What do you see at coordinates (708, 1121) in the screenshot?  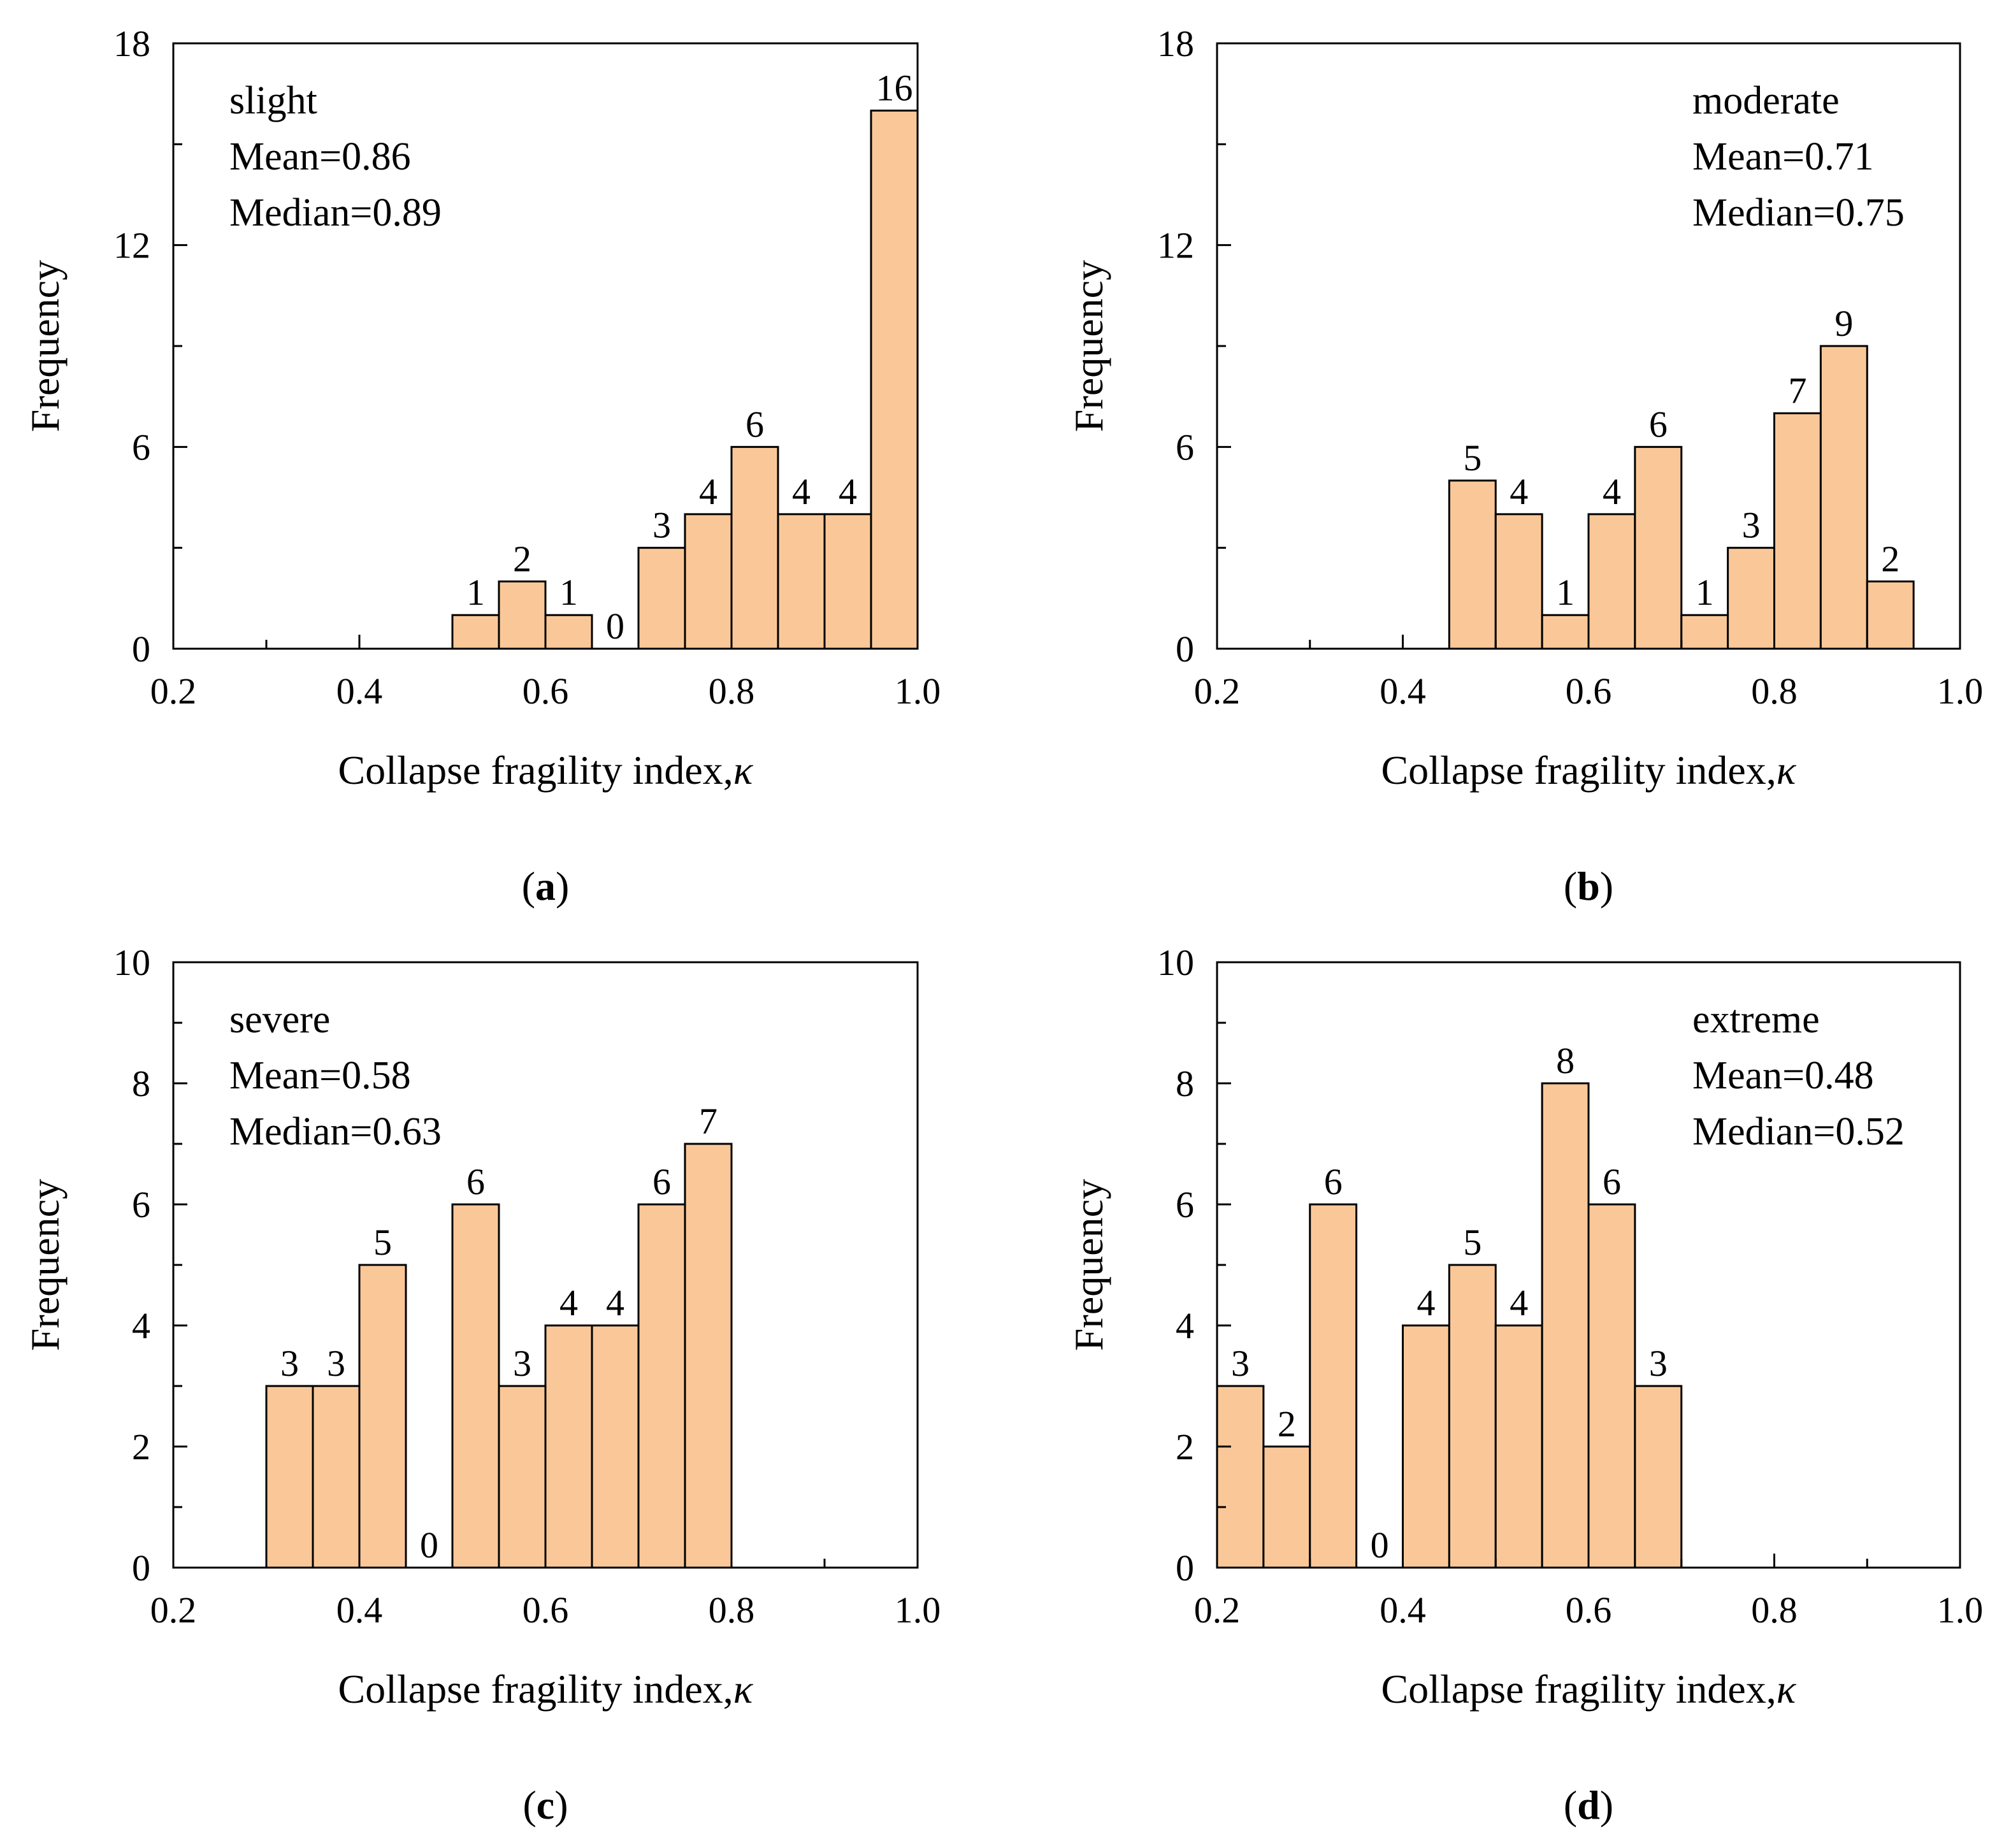 I see `bar-value-label: 7` at bounding box center [708, 1121].